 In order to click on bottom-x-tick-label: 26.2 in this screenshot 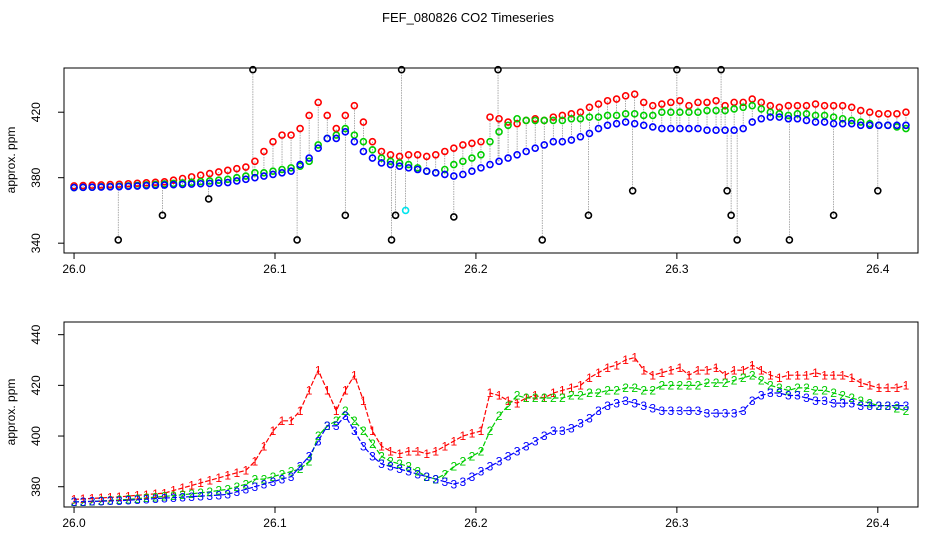, I will do `click(476, 523)`.